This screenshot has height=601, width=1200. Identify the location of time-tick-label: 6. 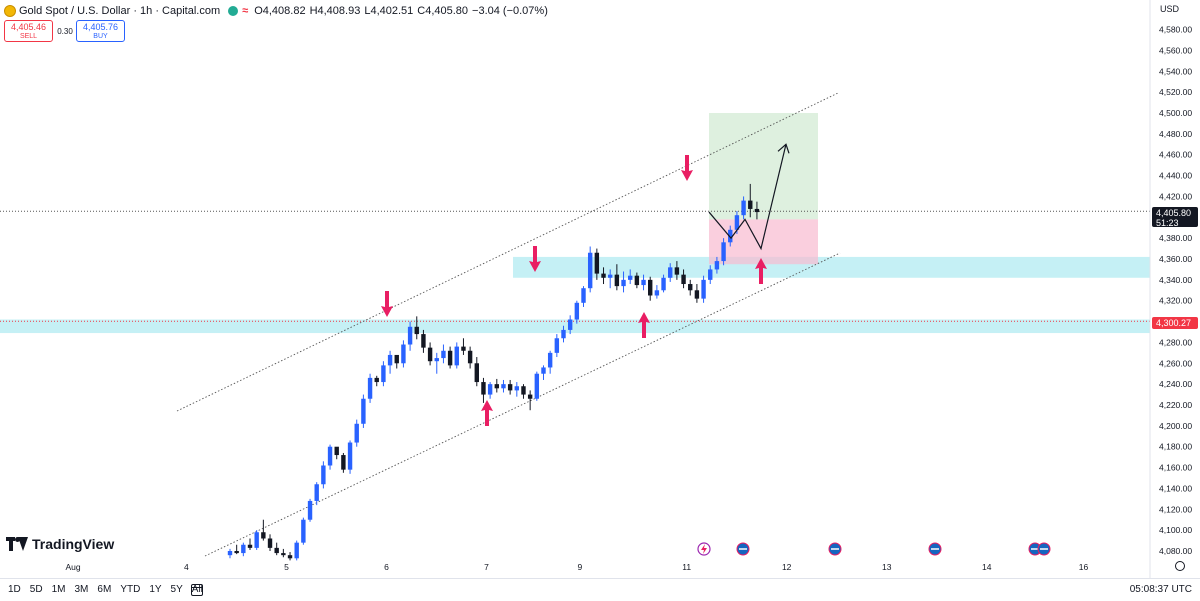
(386, 567).